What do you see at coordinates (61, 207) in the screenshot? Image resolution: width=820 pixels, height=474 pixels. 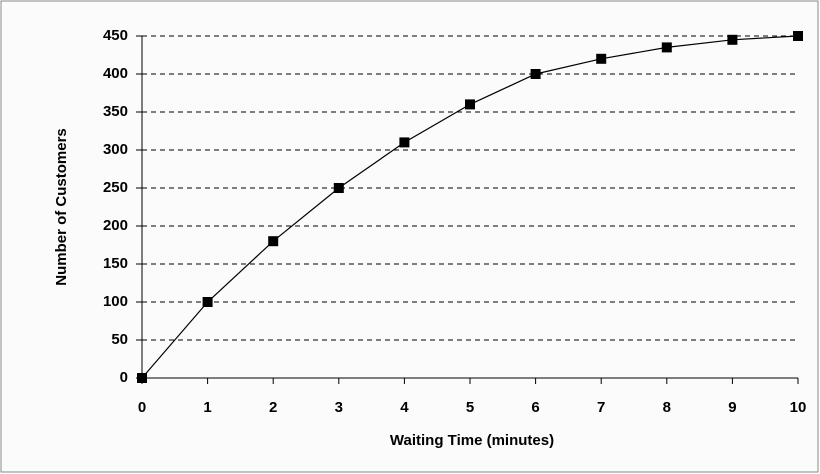 I see `y-axis-label: Number of Customers` at bounding box center [61, 207].